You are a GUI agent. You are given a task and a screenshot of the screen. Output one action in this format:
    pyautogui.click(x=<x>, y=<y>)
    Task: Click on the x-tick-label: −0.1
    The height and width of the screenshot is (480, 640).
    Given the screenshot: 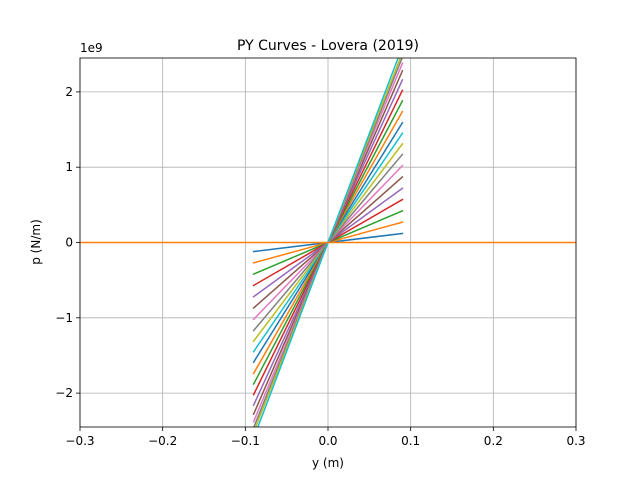 What is the action you would take?
    pyautogui.click(x=245, y=441)
    